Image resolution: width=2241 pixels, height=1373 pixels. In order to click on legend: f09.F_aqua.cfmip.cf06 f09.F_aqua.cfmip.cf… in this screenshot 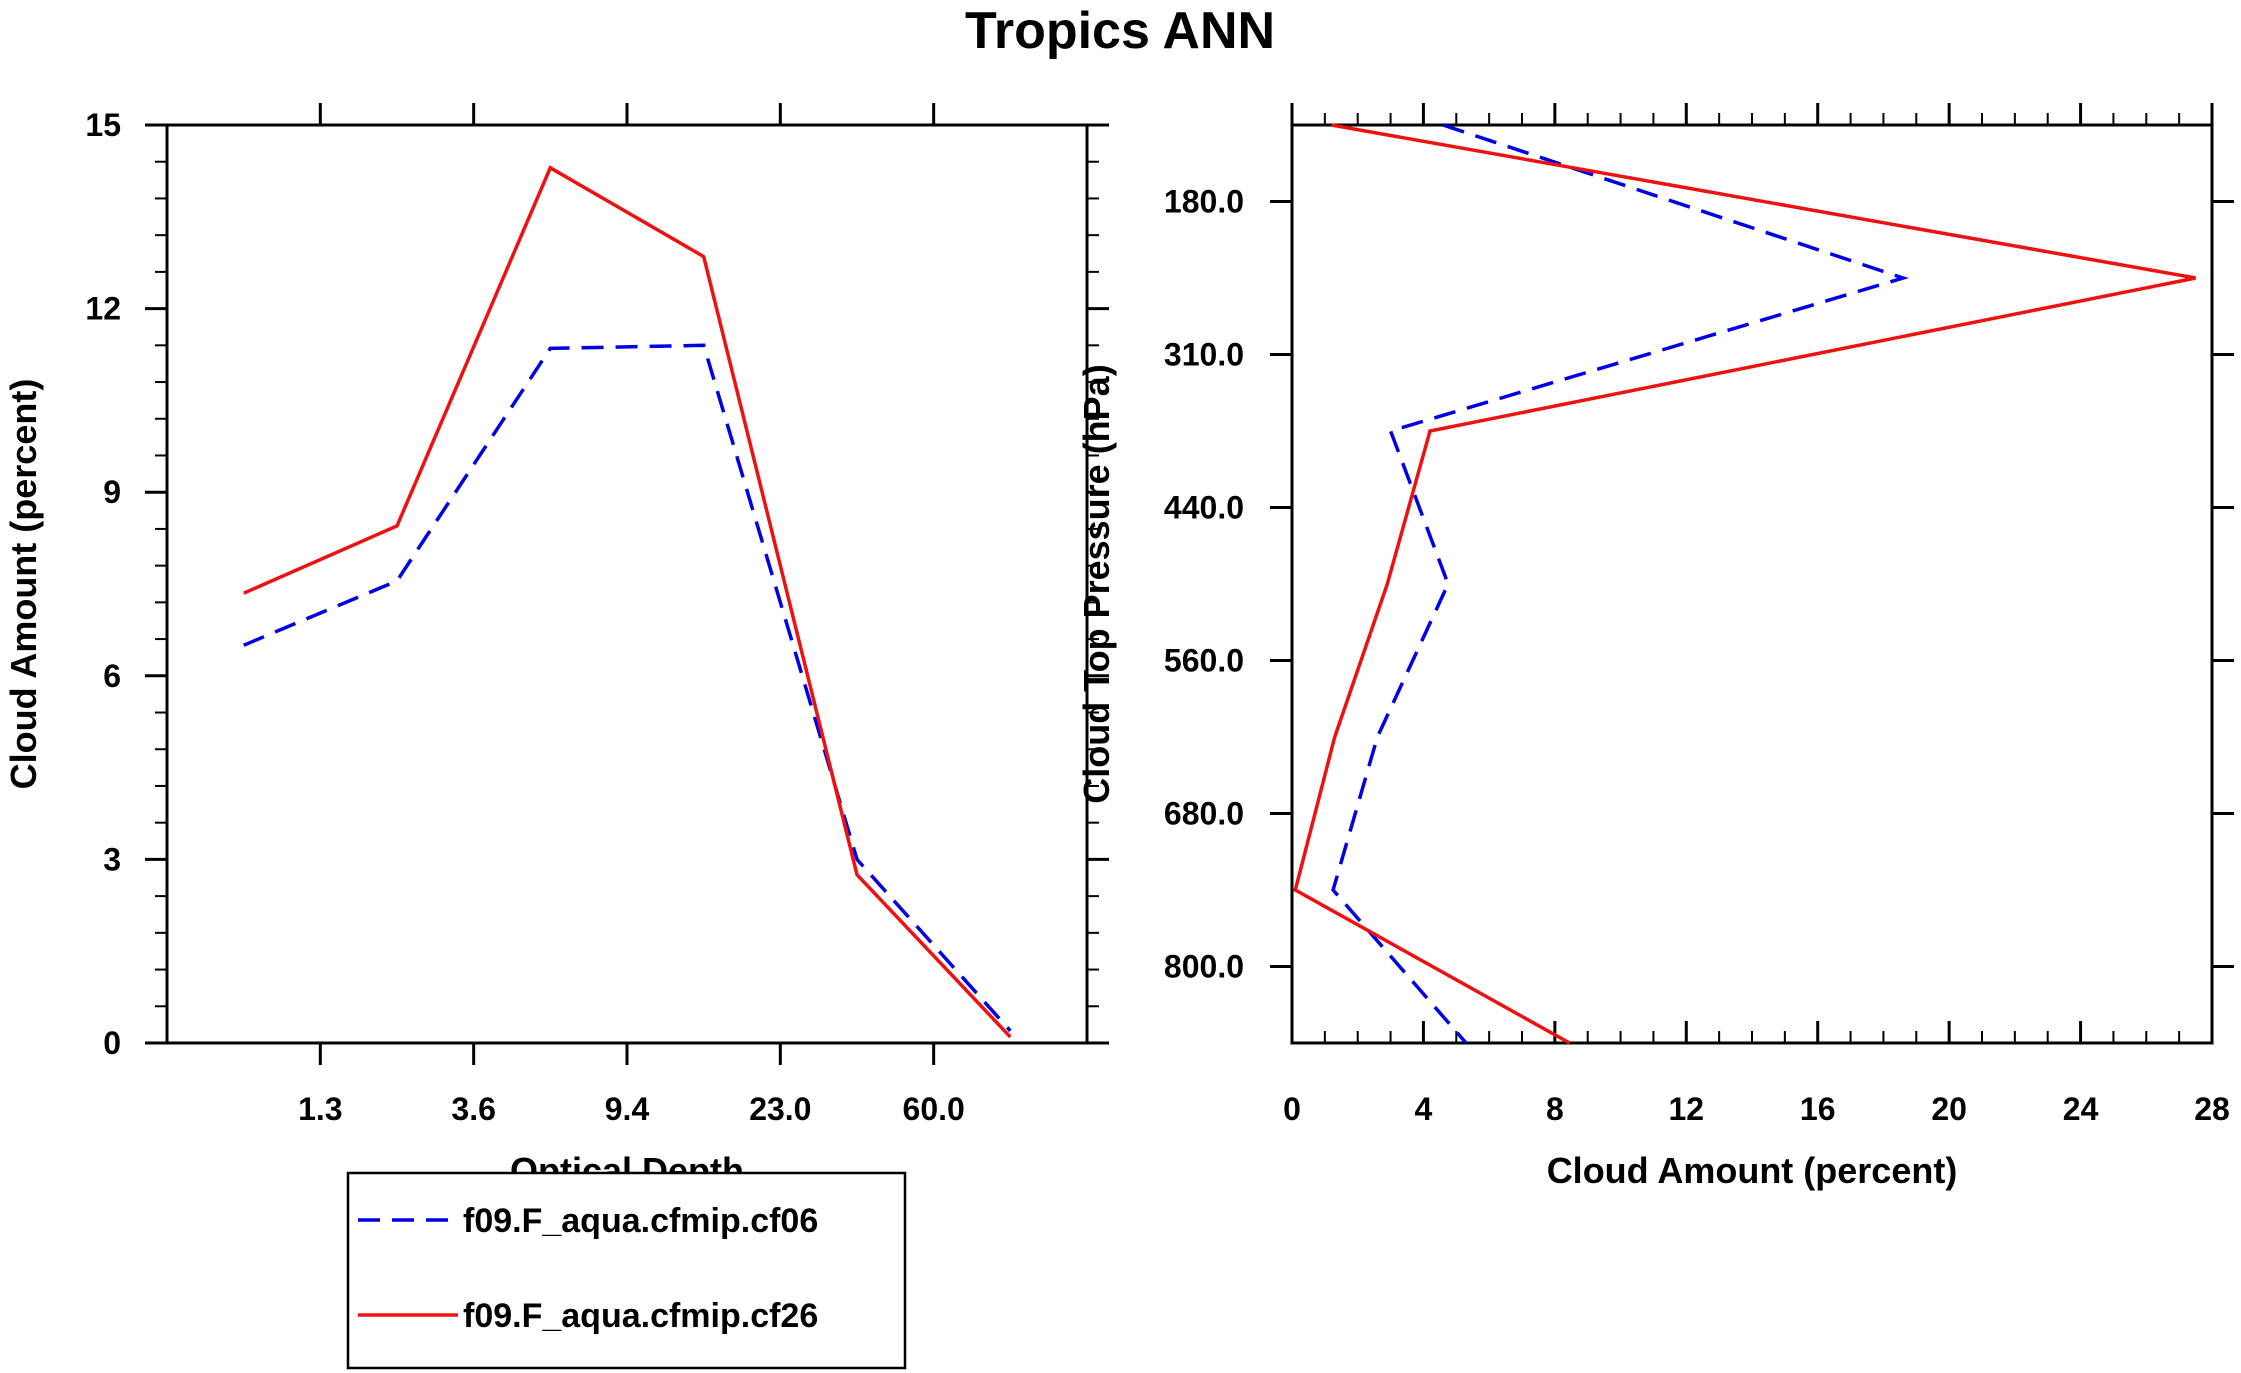, I will do `click(626, 1270)`.